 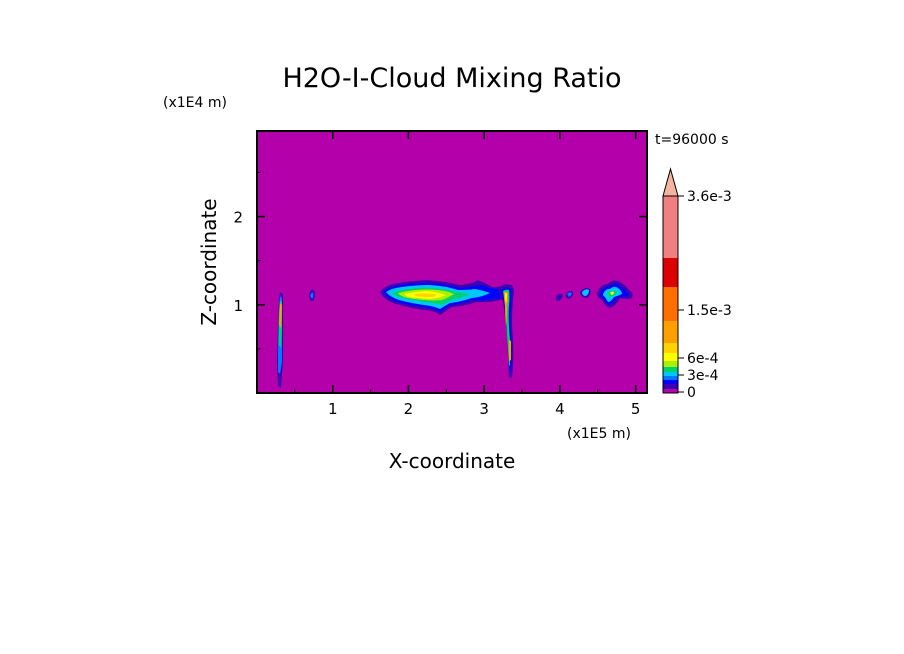 I want to click on colorbar-tick-label: 3e-4, so click(x=703, y=376).